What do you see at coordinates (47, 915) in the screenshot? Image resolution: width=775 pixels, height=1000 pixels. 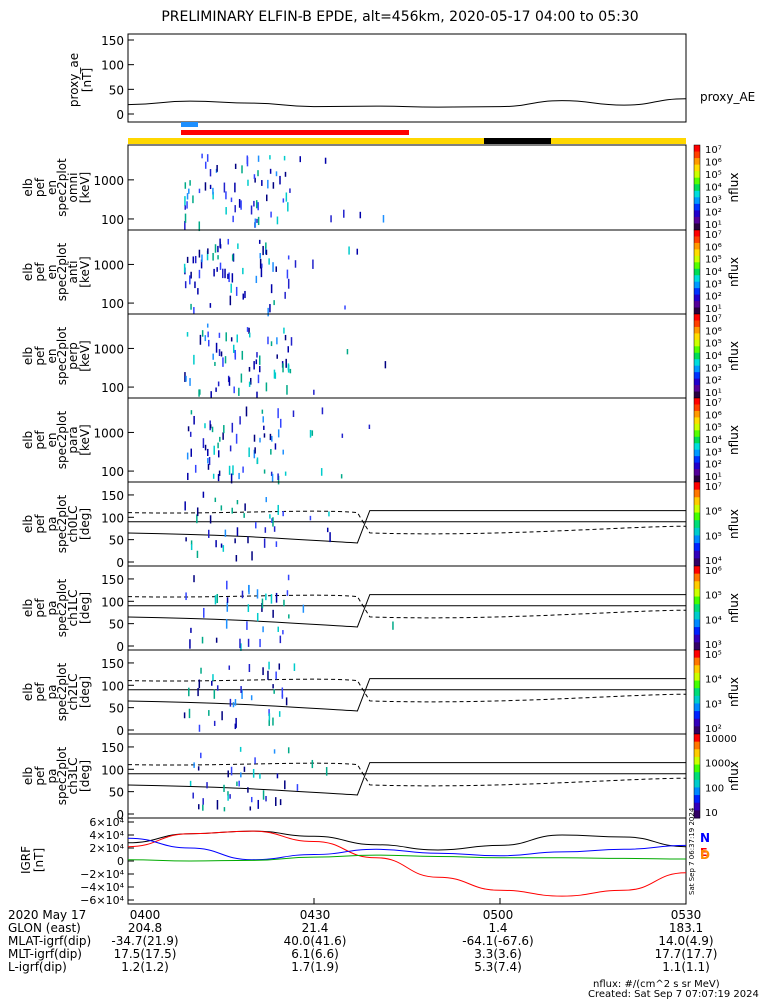 I see `xaxis-row-label: 2020 May 17` at bounding box center [47, 915].